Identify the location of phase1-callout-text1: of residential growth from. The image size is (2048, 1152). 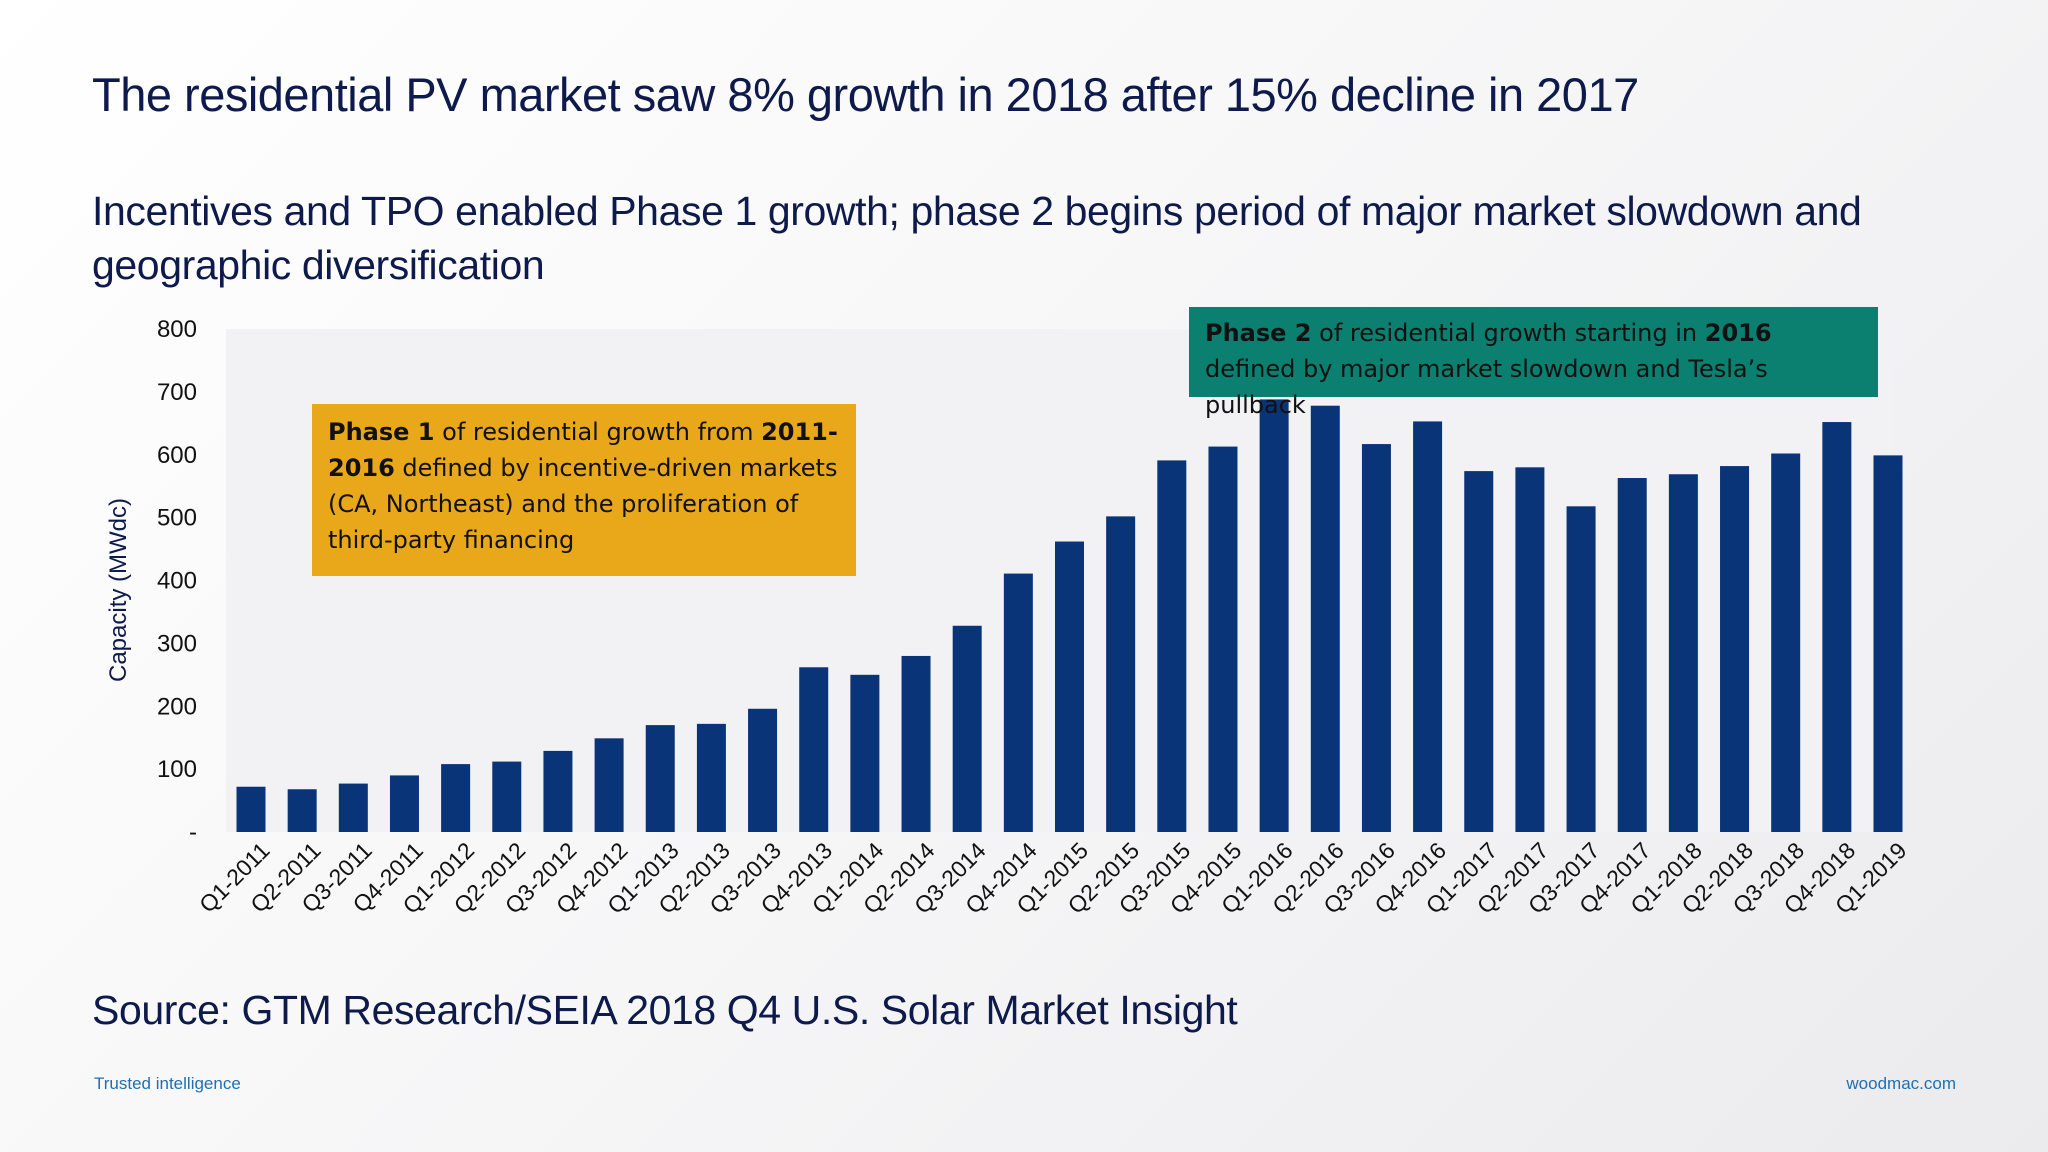
(598, 432).